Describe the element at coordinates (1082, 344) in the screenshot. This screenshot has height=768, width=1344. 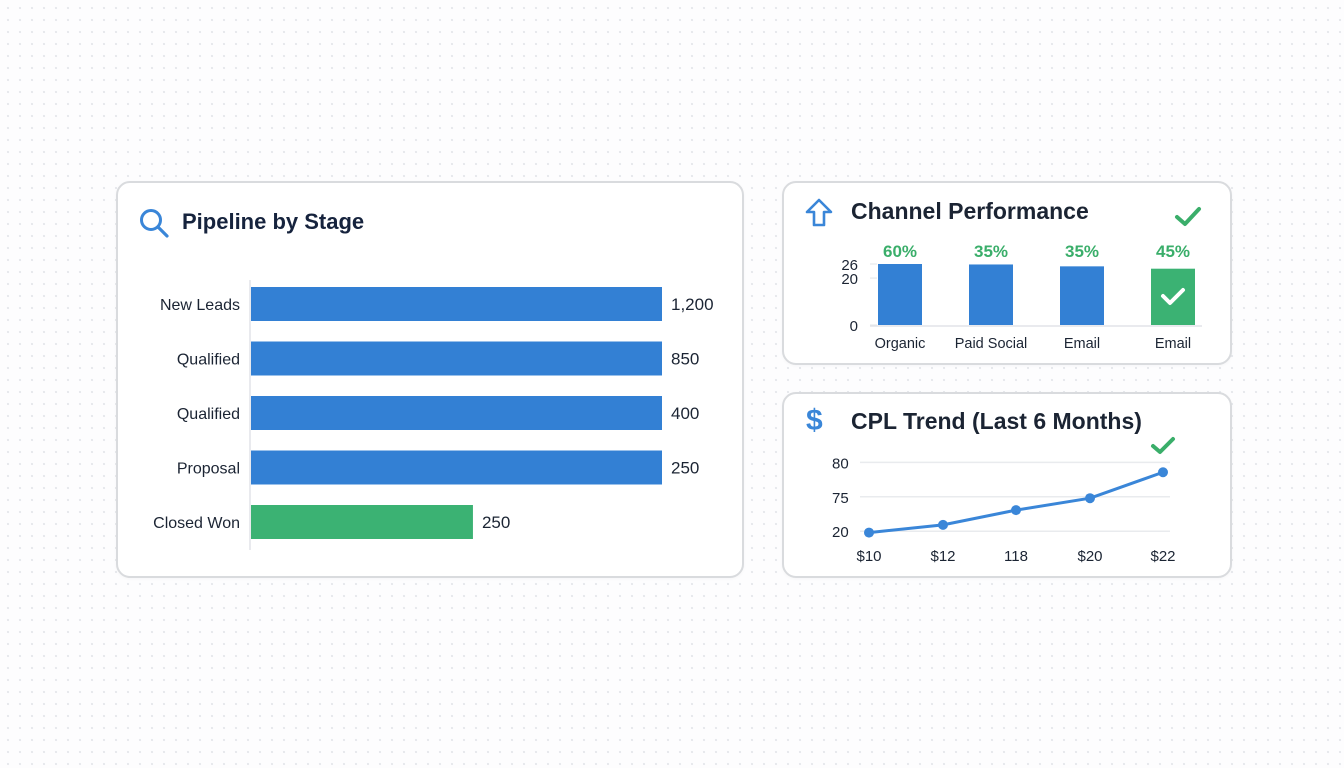
I see `category-label-2: Email` at that location.